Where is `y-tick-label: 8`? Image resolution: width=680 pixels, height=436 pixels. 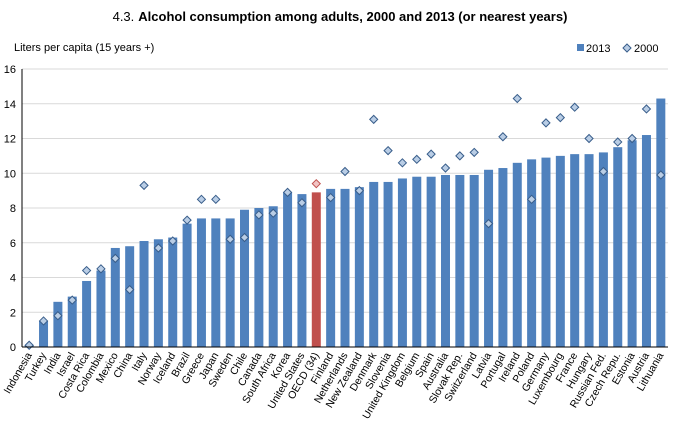
y-tick-label: 8 is located at coordinates (13, 209).